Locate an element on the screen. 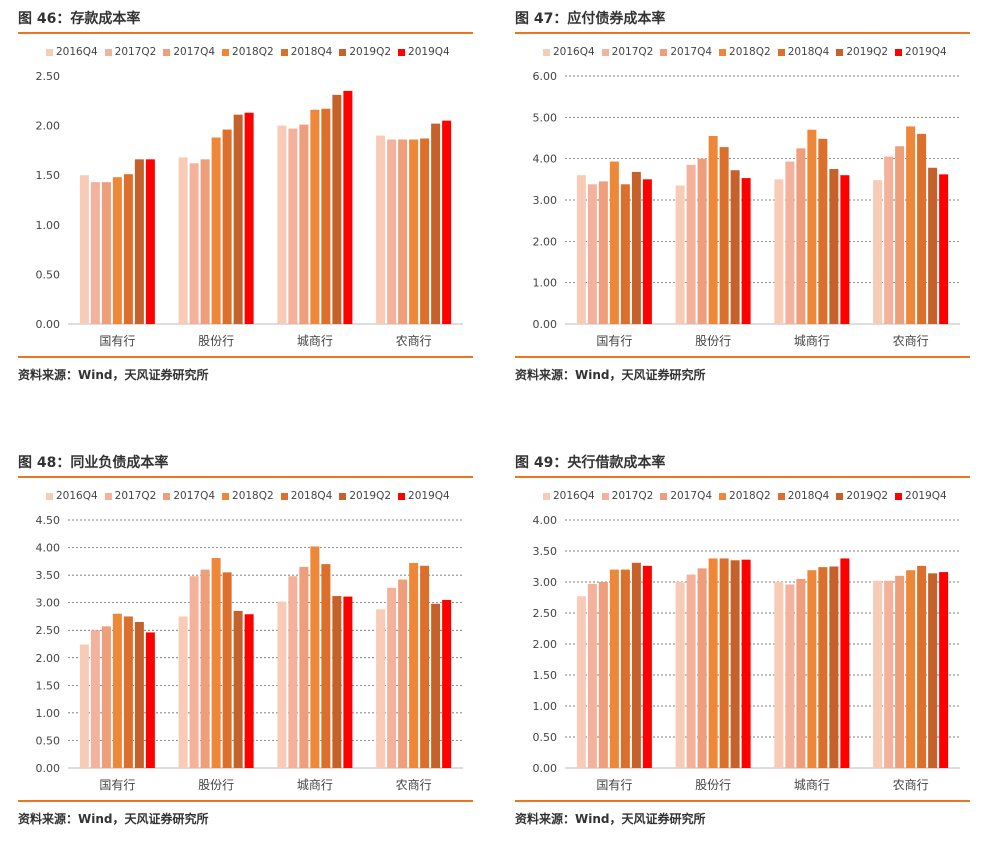 The height and width of the screenshot is (847, 989). legend-label: 2016Q4 is located at coordinates (77, 52).